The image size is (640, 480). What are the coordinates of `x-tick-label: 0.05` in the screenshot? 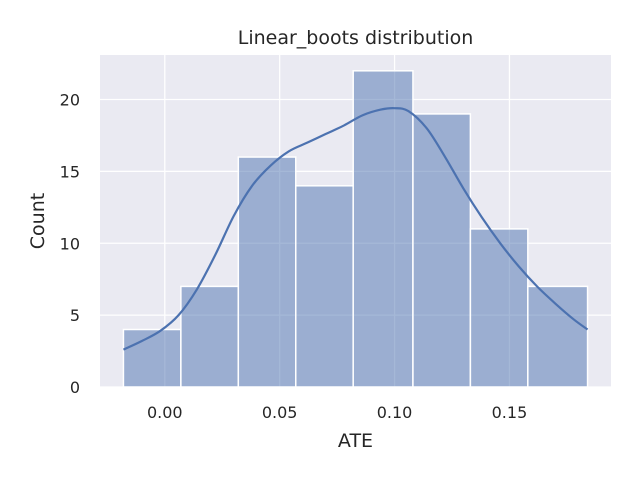 It's located at (280, 412).